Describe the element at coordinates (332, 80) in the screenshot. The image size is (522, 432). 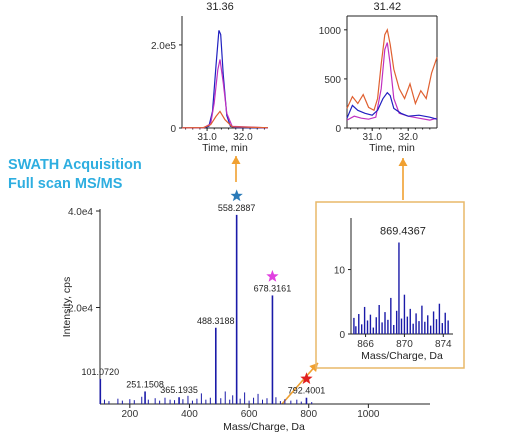
I see `y-tick-label: 500` at that location.